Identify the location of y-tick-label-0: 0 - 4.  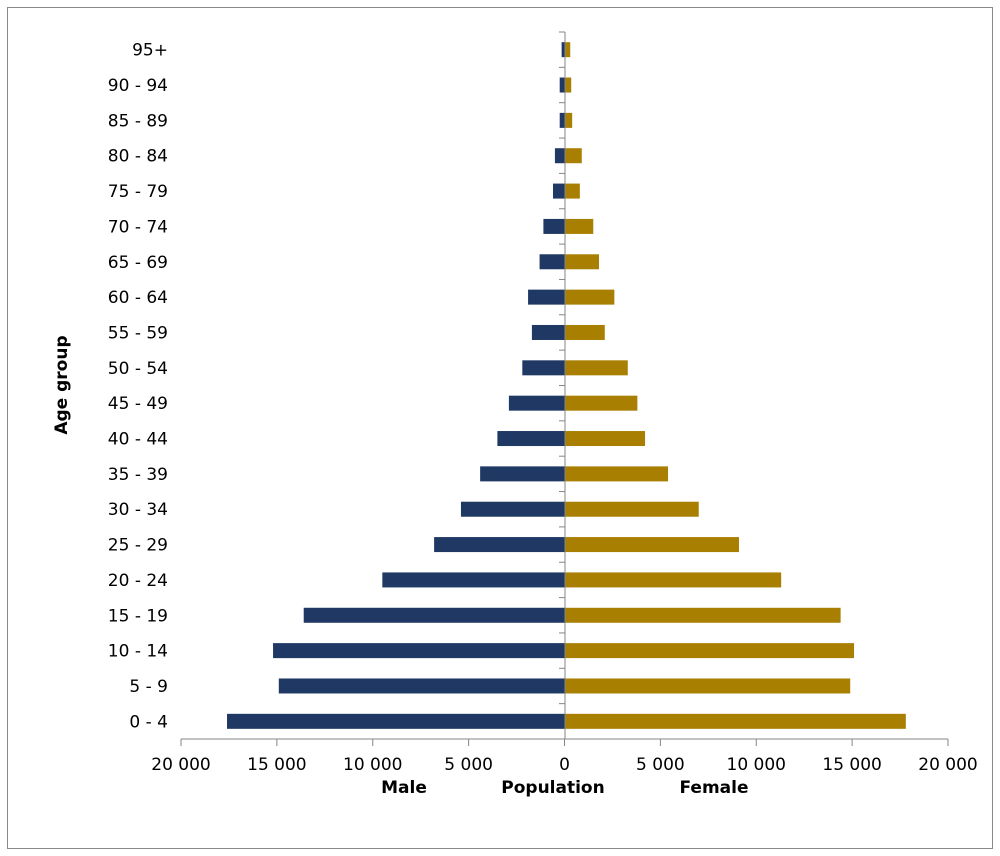
(148, 722).